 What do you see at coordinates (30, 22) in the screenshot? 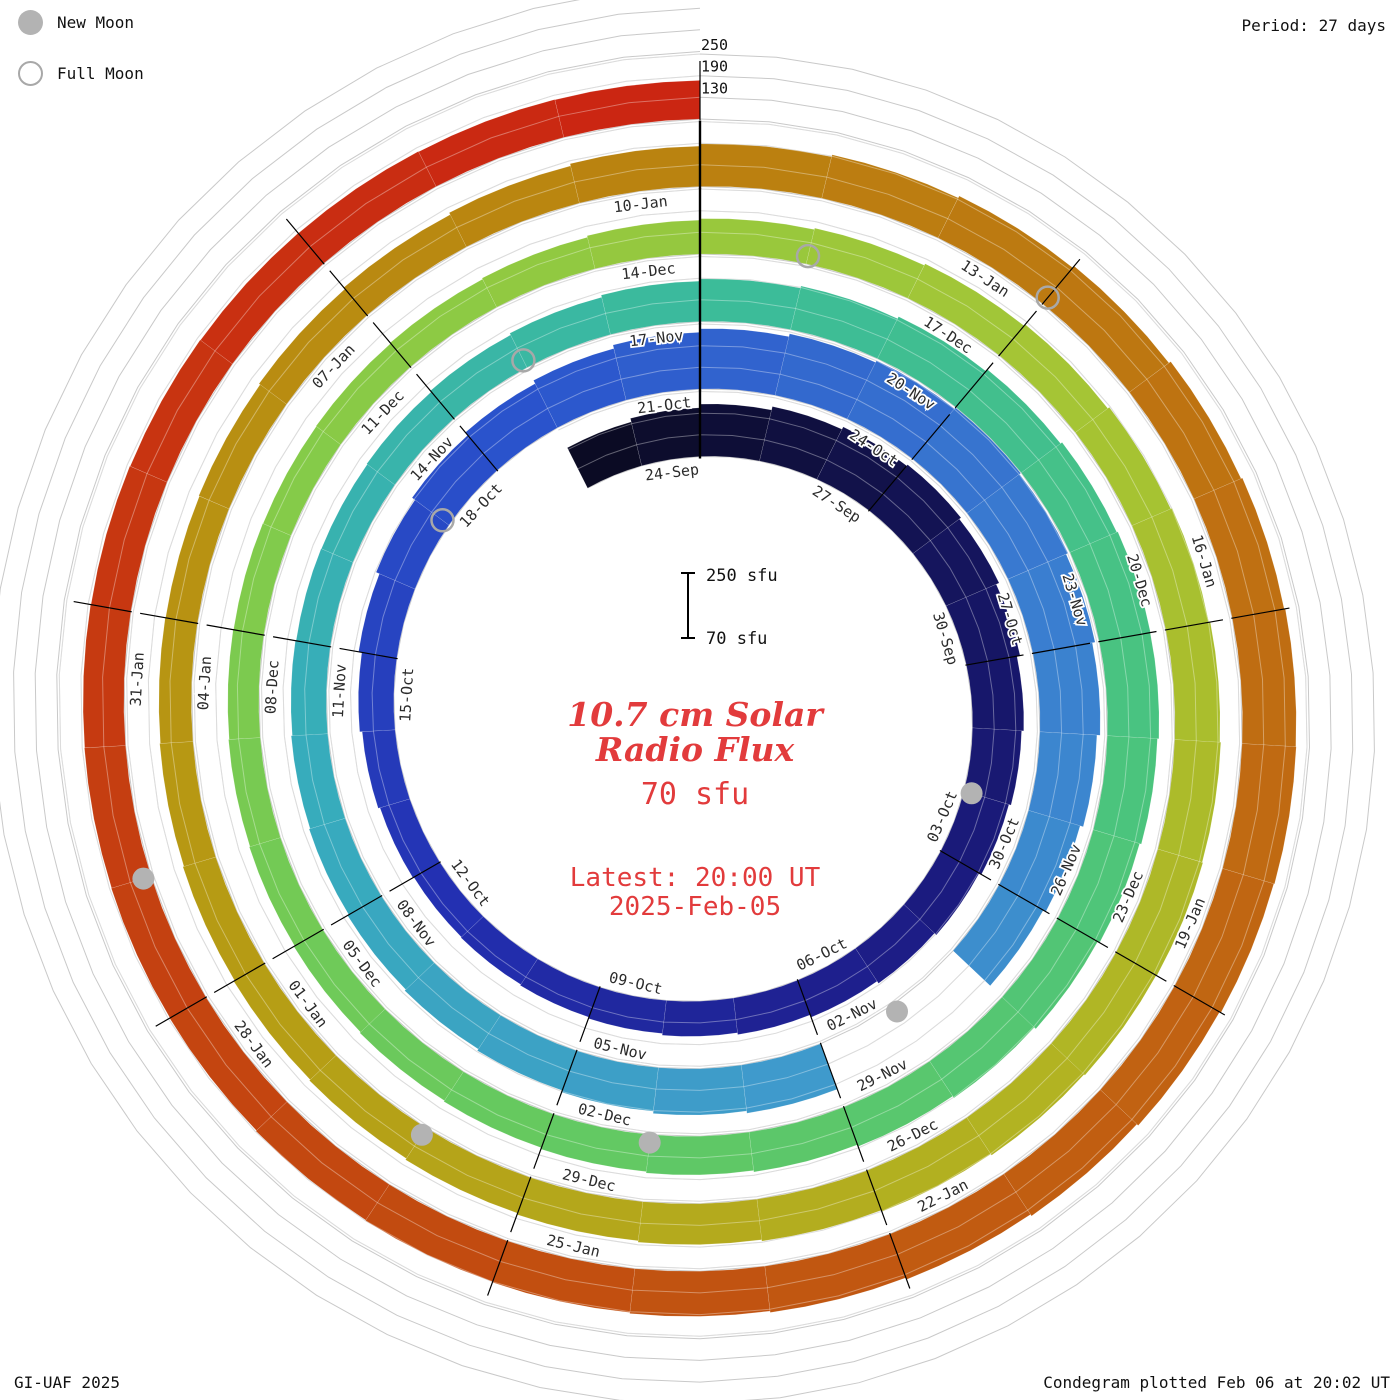
I see `new-moon-icon` at bounding box center [30, 22].